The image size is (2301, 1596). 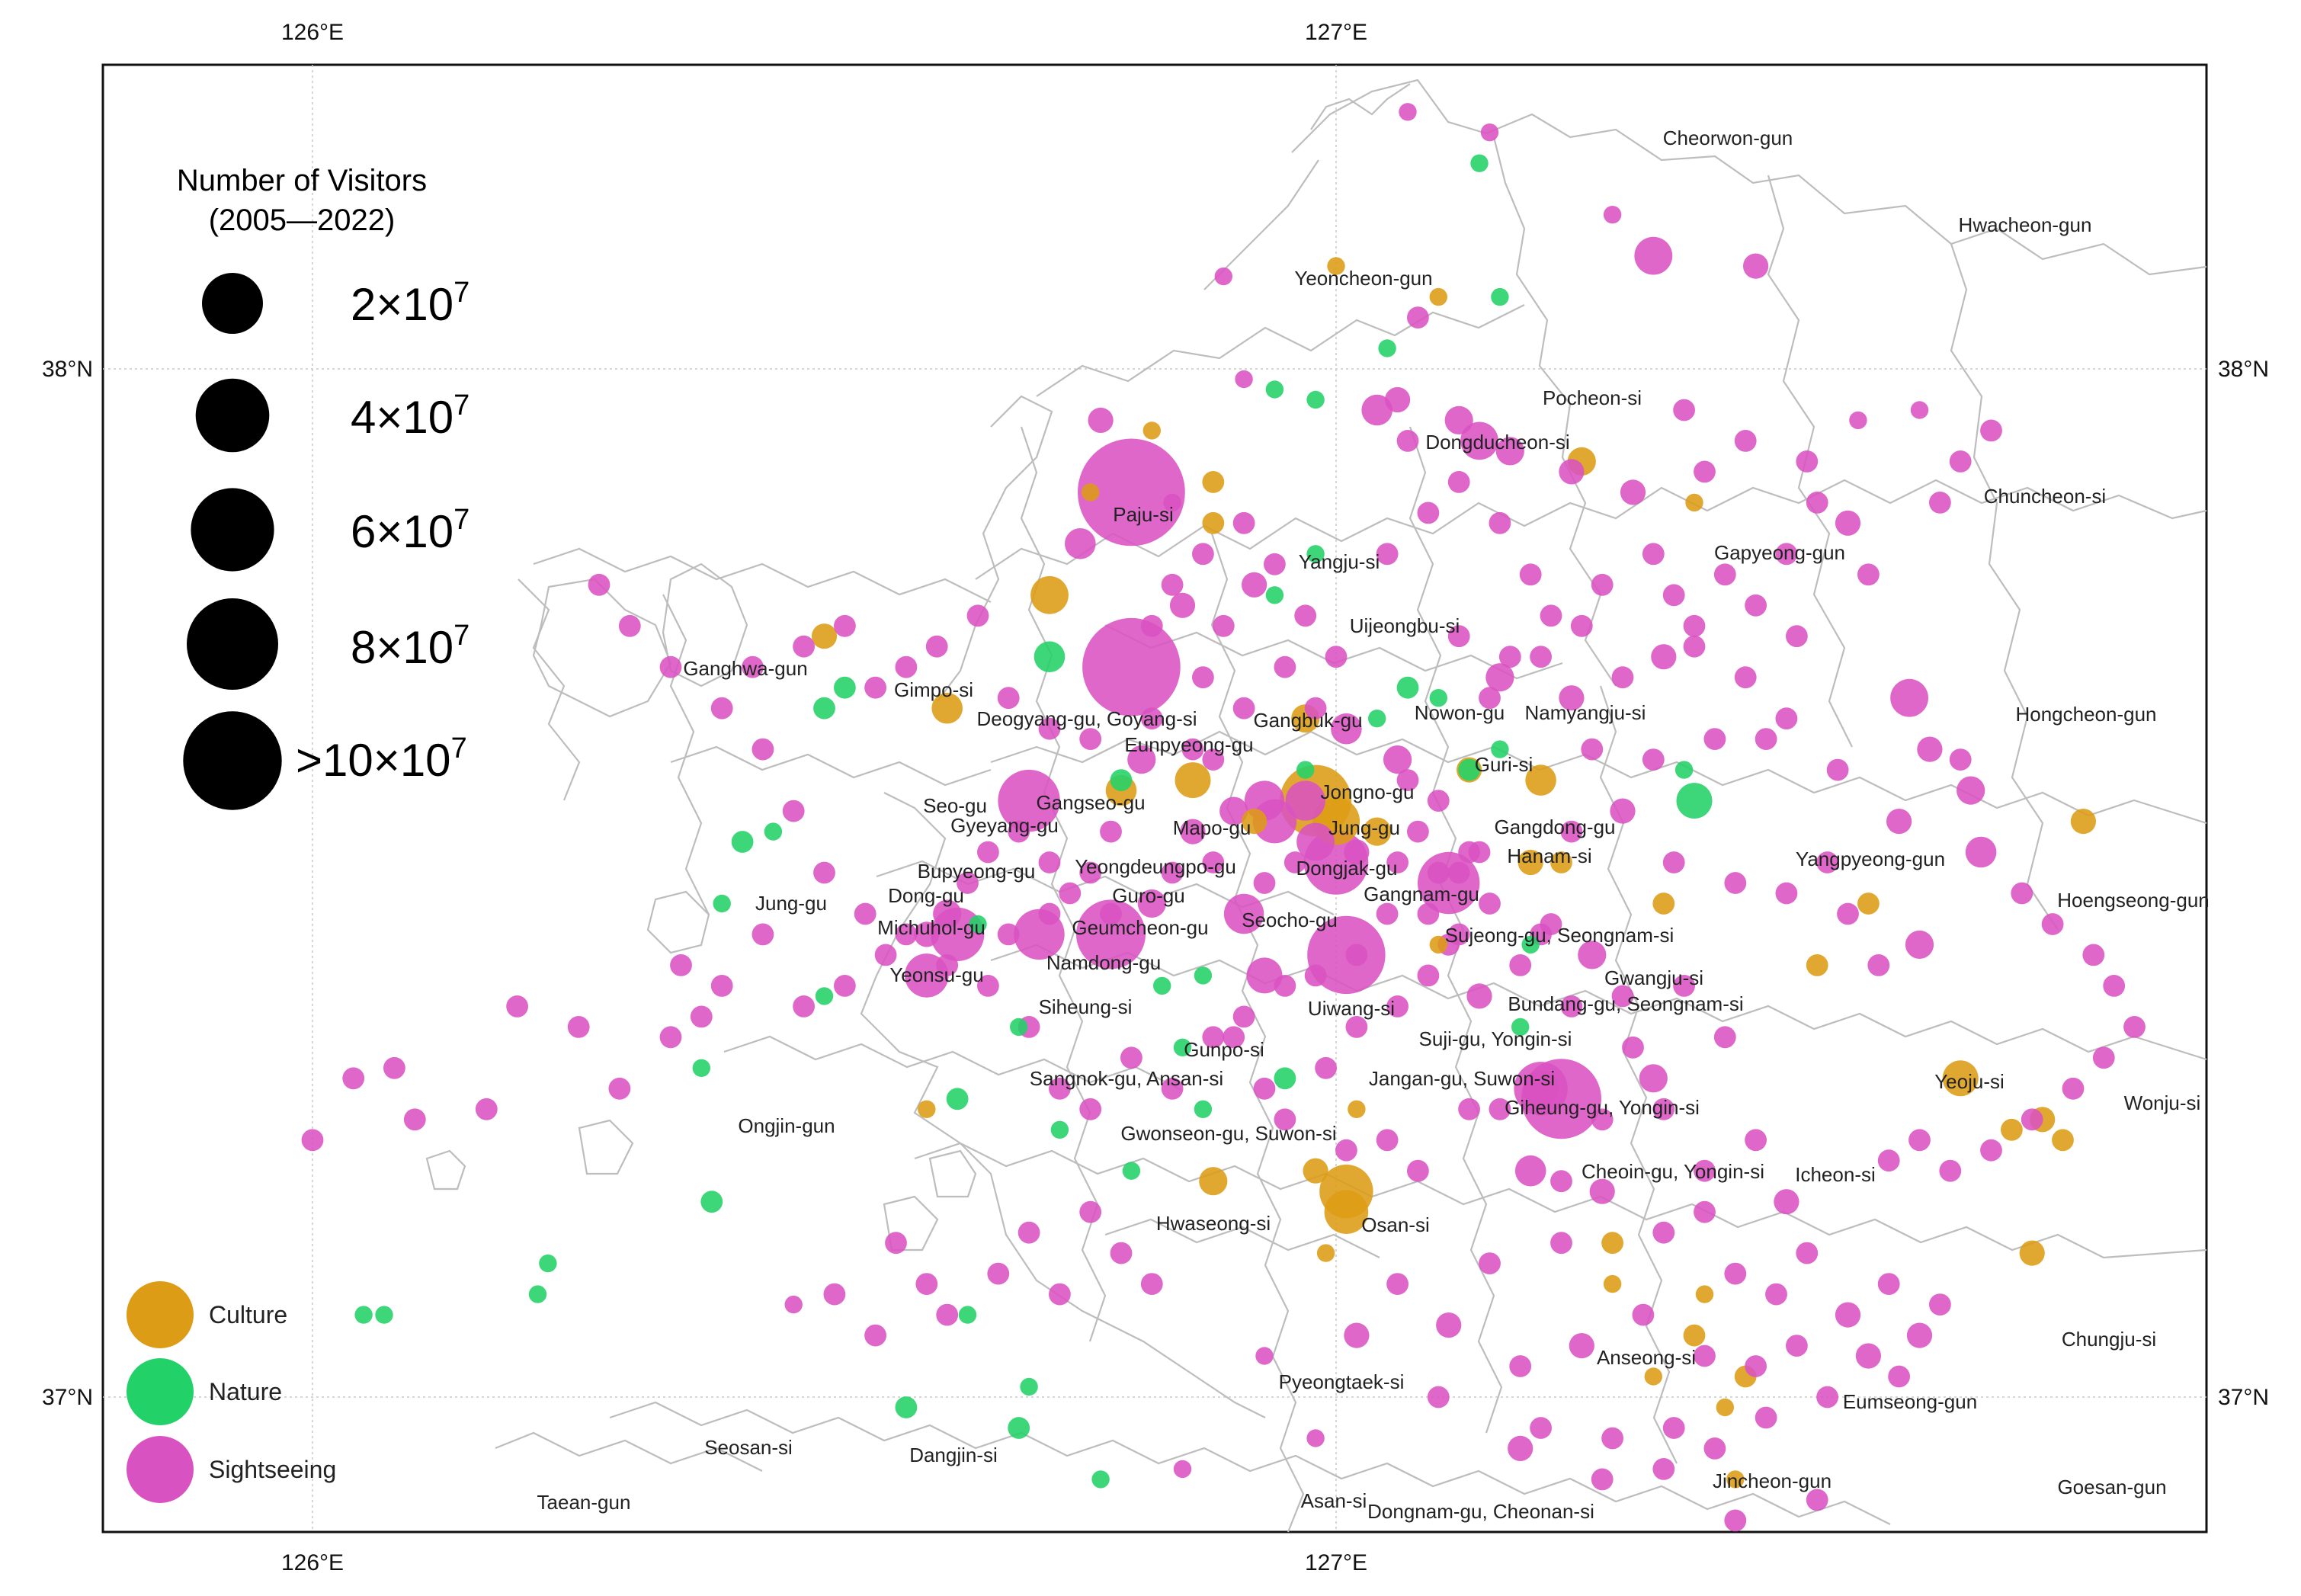 I want to click on place-label: Guro-gu, so click(x=1148, y=895).